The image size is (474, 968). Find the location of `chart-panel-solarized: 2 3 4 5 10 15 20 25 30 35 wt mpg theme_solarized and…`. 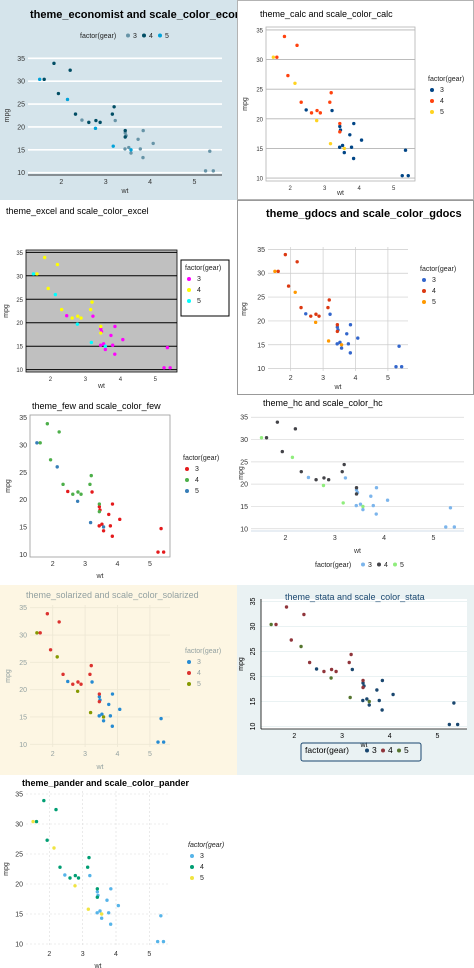

chart-panel-solarized: 2 3 4 5 10 15 20 25 30 35 wt mpg theme_solarized and… is located at coordinates (118, 680).